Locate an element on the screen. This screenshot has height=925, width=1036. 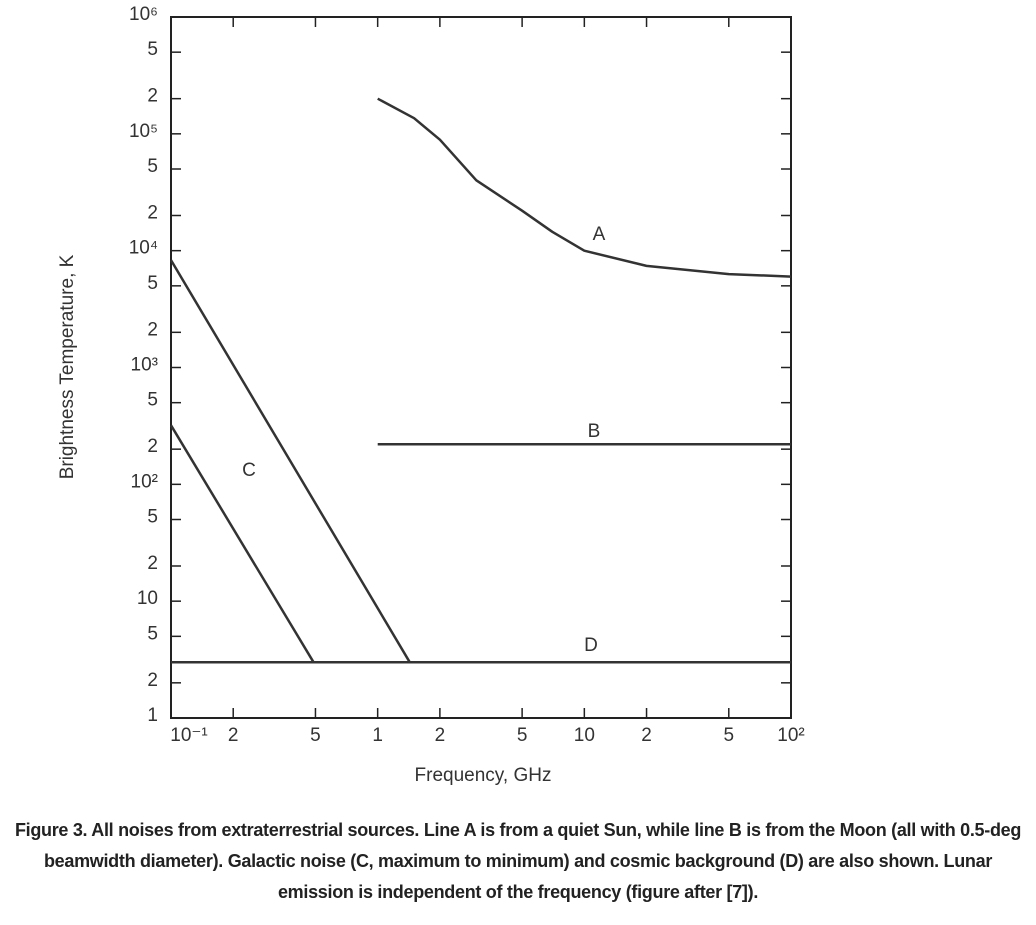
y-axis-label: Brightness Temperature, K is located at coordinates (67, 366).